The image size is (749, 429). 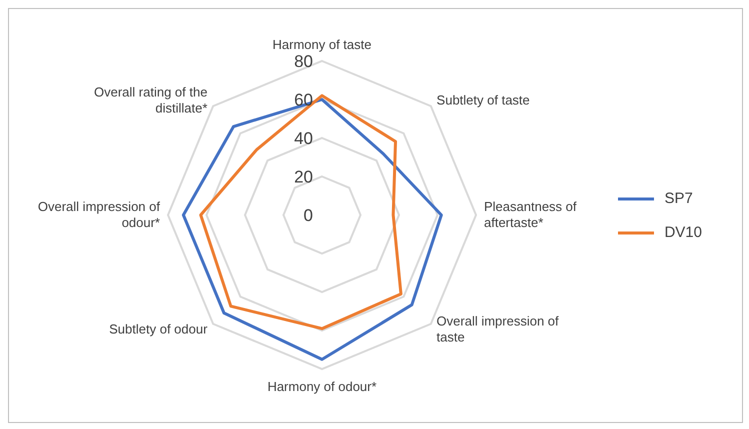 I want to click on spoke-label: Subtlety of odour, so click(x=158, y=329).